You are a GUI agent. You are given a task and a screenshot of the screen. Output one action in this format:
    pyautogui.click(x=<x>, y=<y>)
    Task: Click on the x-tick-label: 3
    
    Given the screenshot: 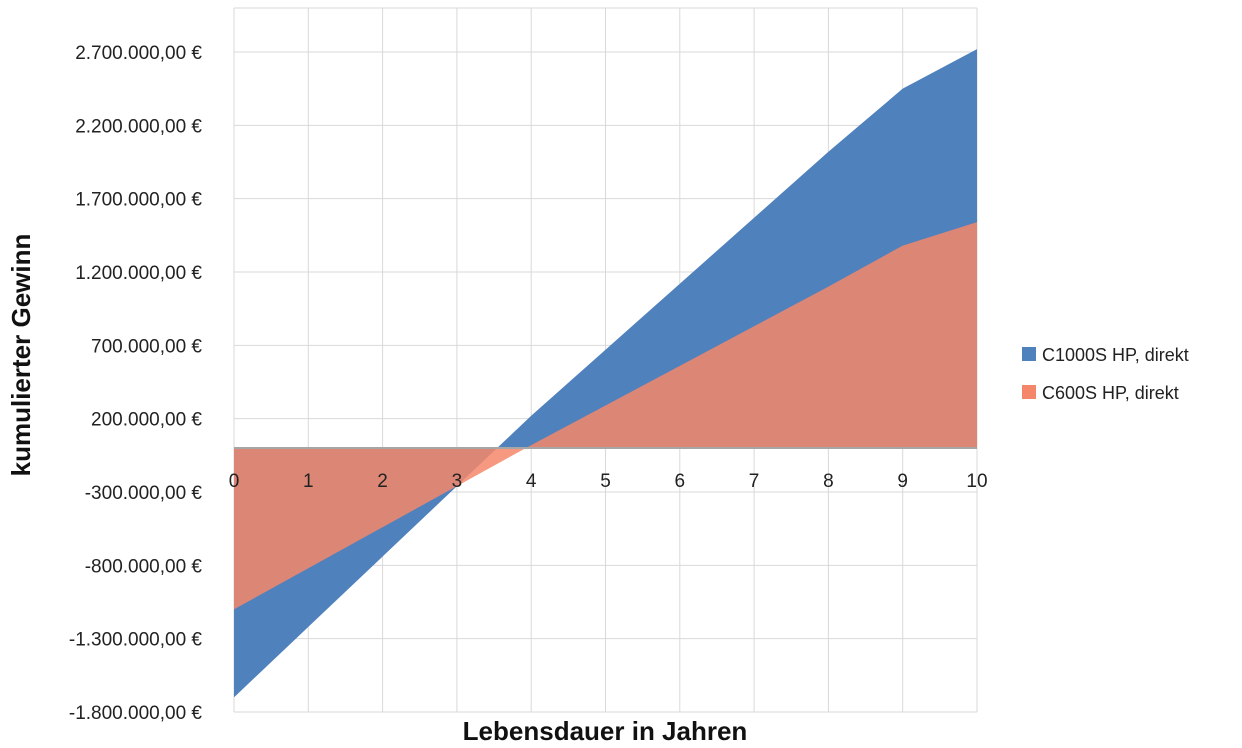 What is the action you would take?
    pyautogui.click(x=457, y=481)
    